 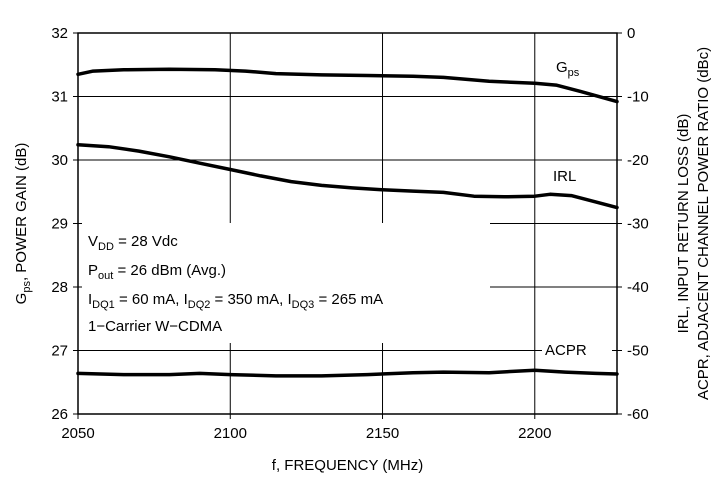 I want to click on annotation-box, so click(x=286, y=283).